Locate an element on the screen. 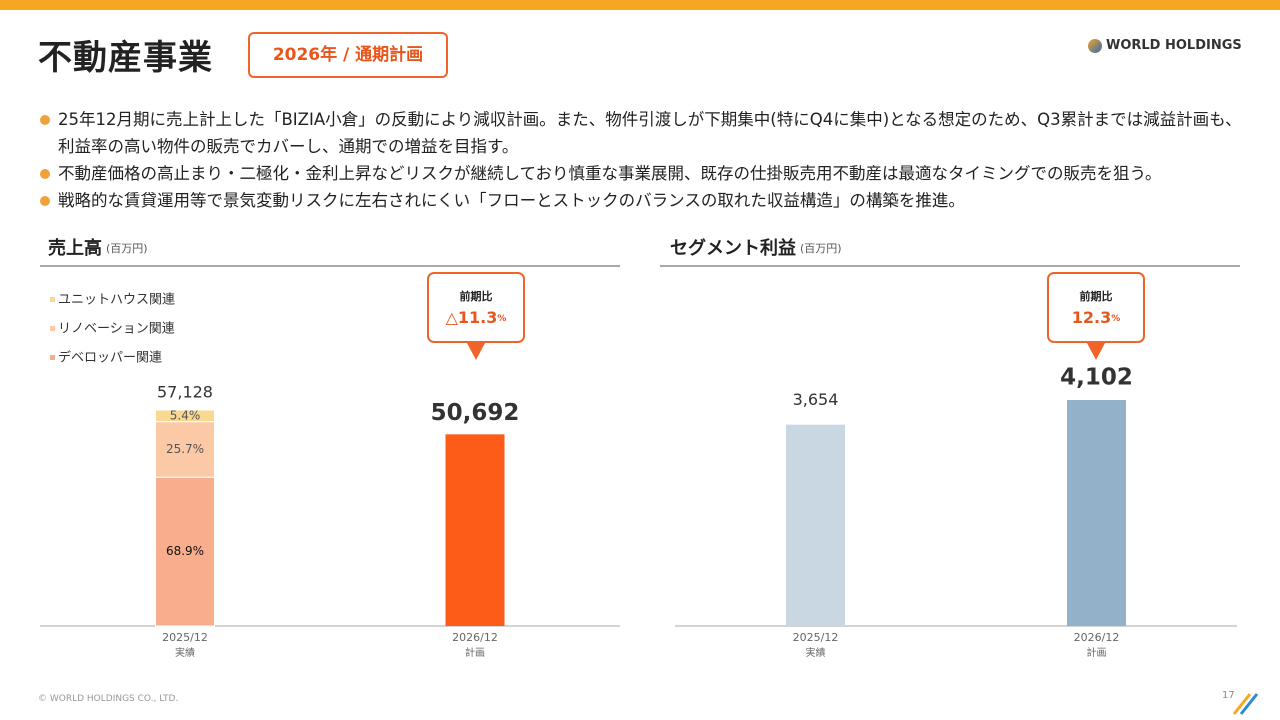 This screenshot has height=720, width=1280. corner-mark is located at coordinates (1245, 704).